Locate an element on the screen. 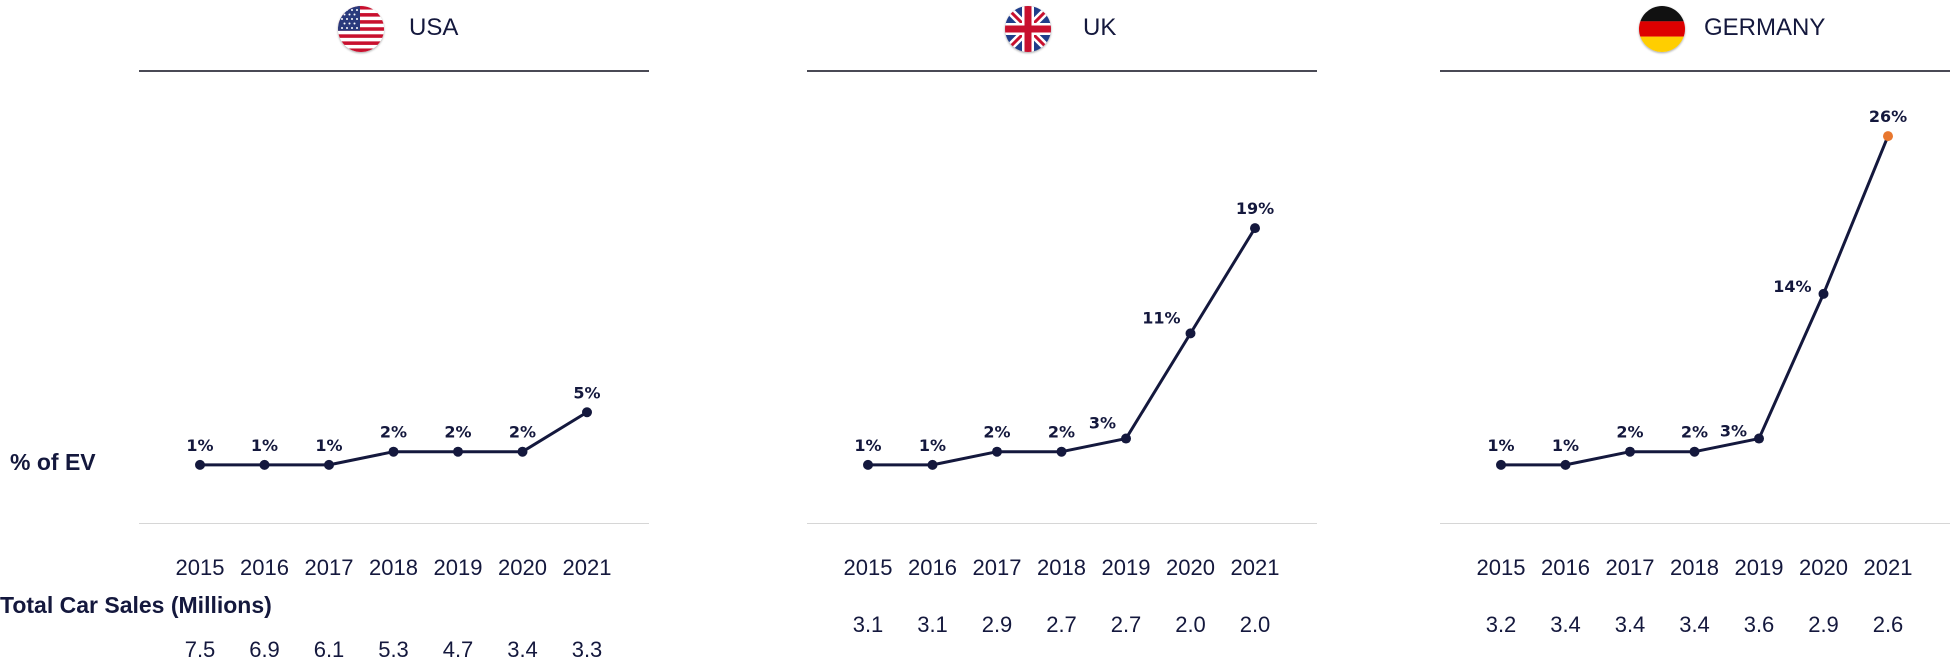 The height and width of the screenshot is (670, 1950). data-label: 5% is located at coordinates (586, 392).